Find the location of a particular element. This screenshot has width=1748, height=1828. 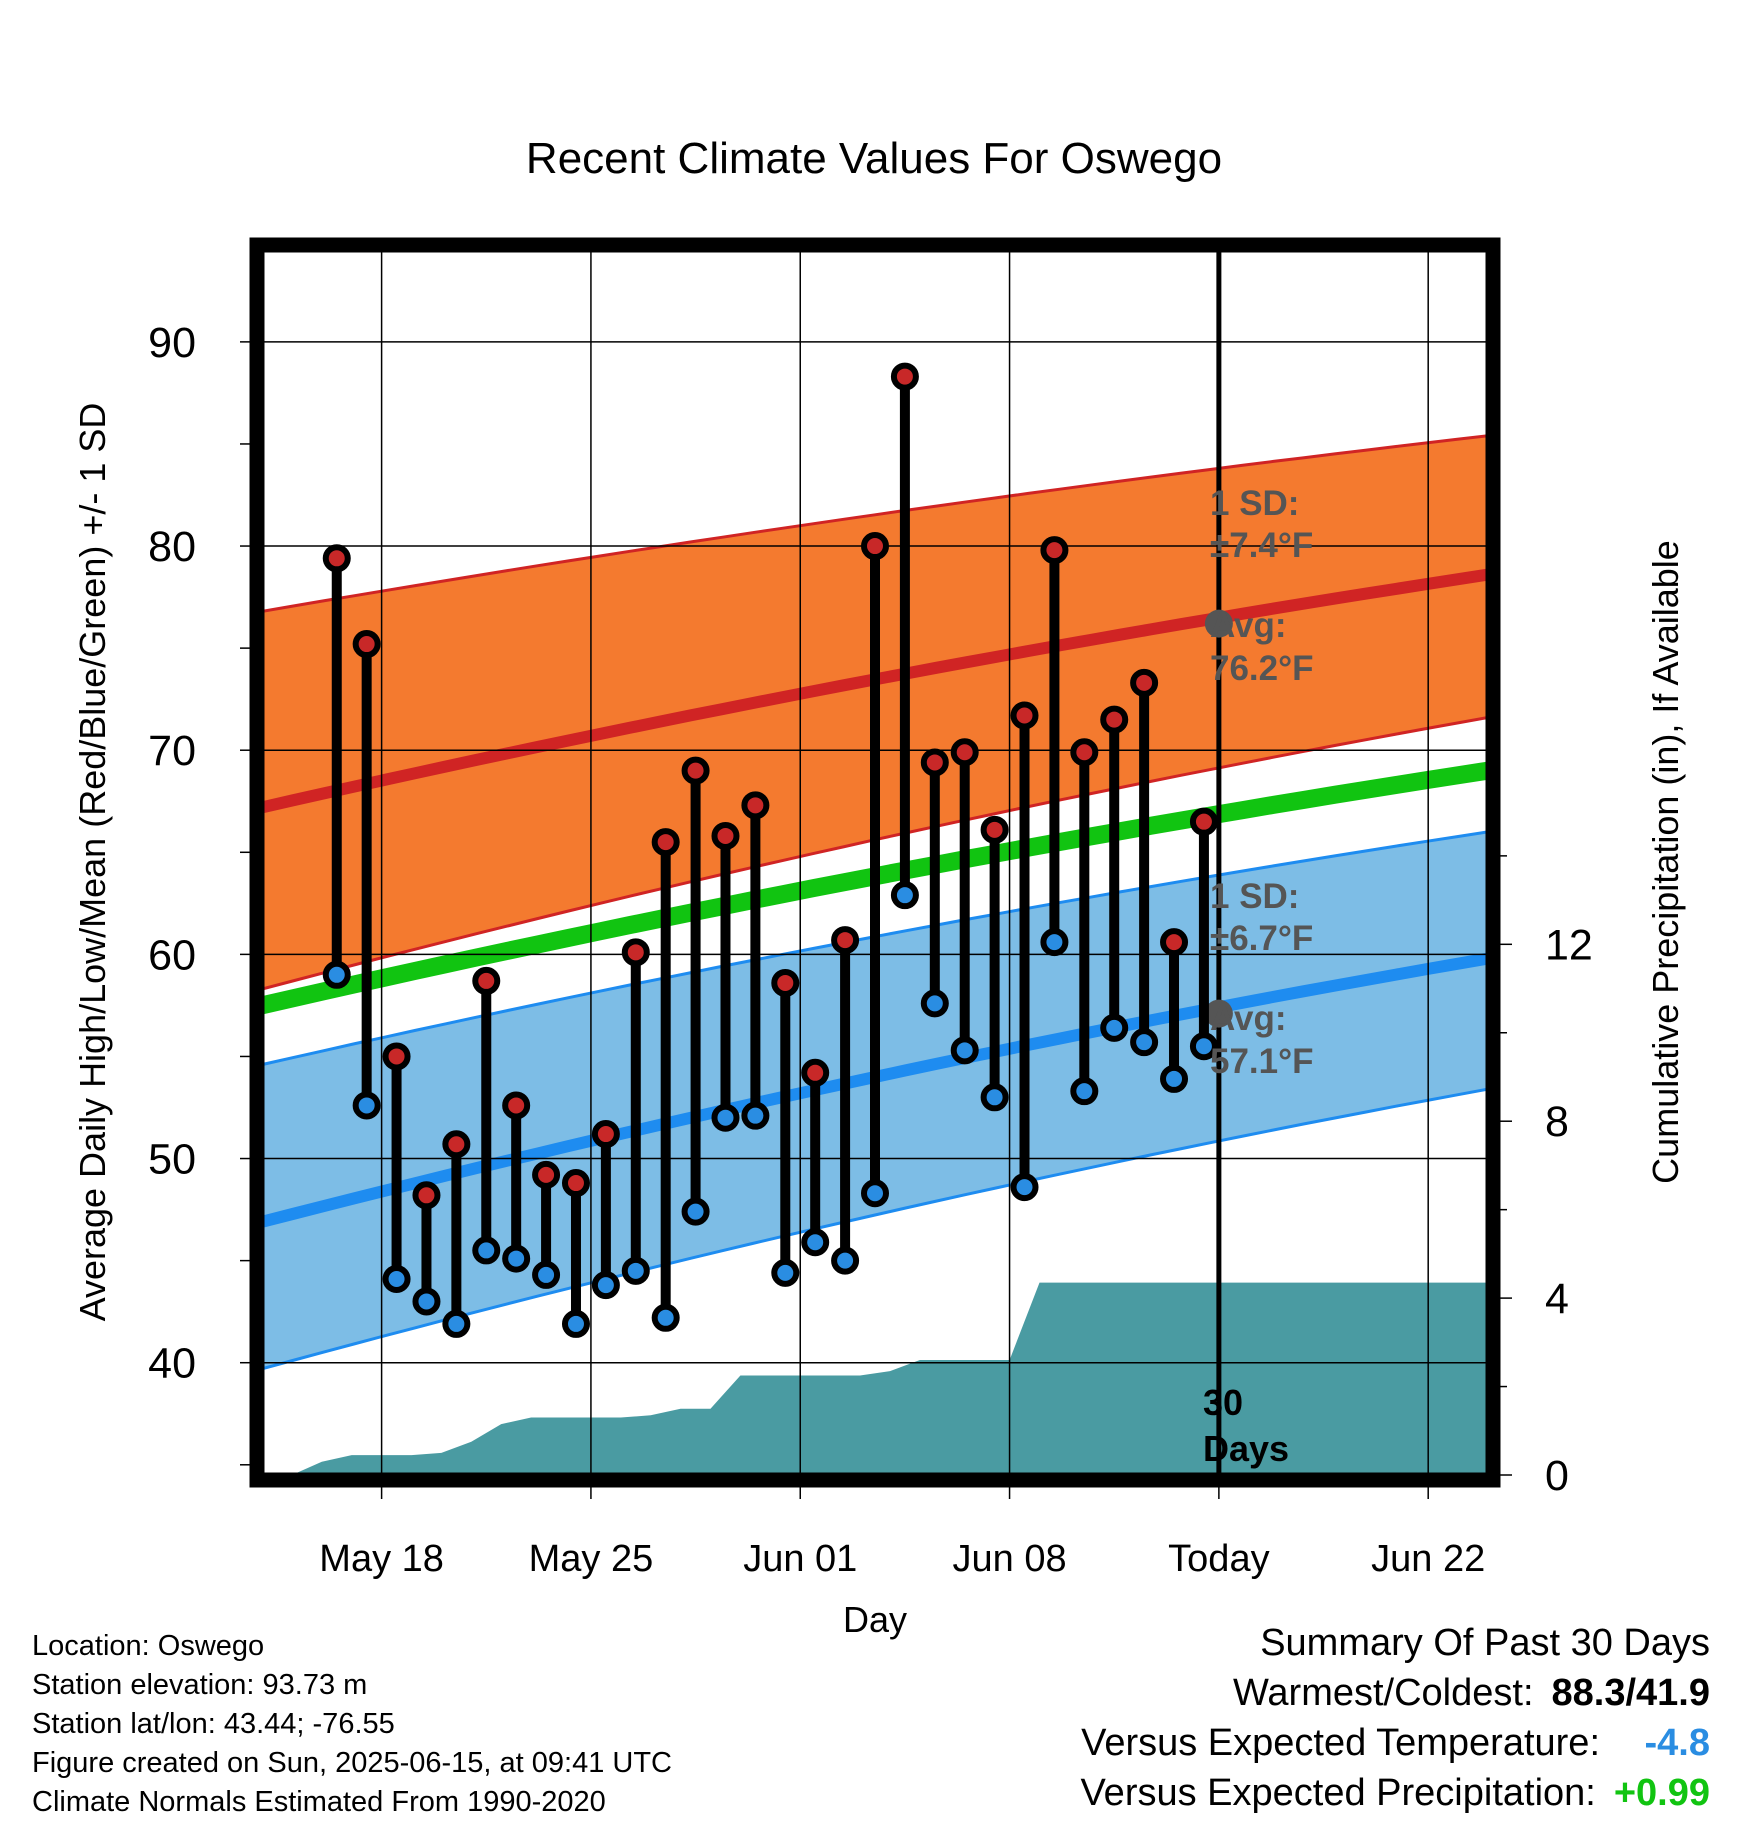

high-avg-value: 76.2°F is located at coordinates (1262, 668).